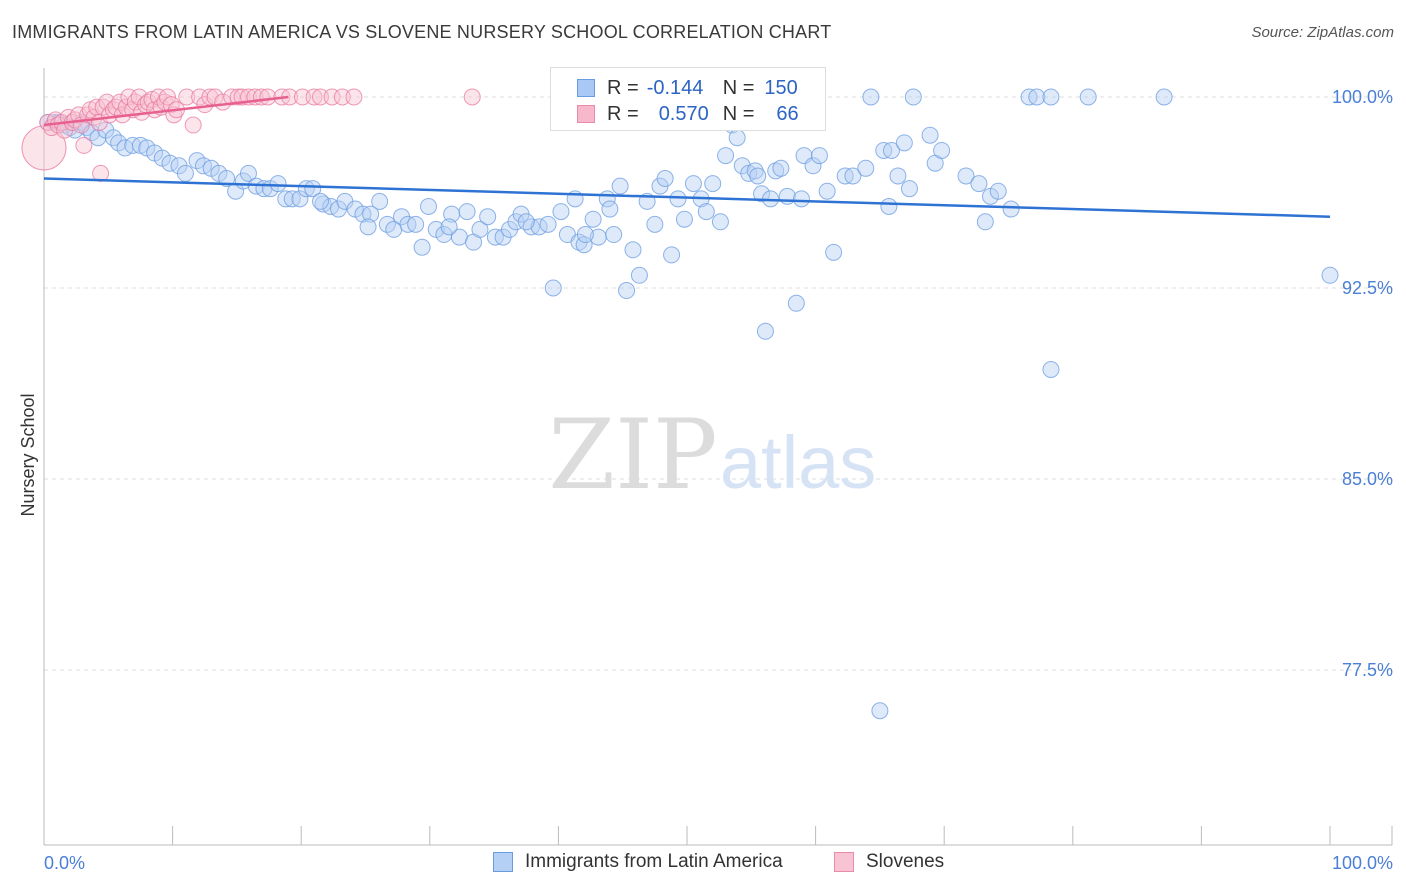  I want to click on bottom-legend-swatch-slovenes, so click(844, 862).